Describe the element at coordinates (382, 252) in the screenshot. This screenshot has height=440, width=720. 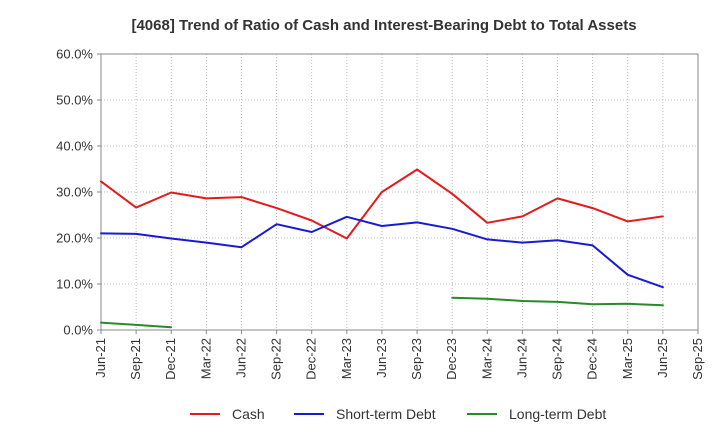
I see `series-line-short-term-debt` at that location.